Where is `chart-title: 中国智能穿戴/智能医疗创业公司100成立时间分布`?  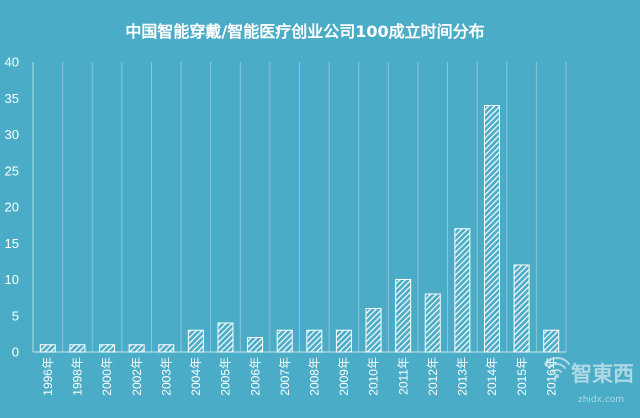
chart-title: 中国智能穿戴/智能医疗创业公司100成立时间分布 is located at coordinates (305, 31).